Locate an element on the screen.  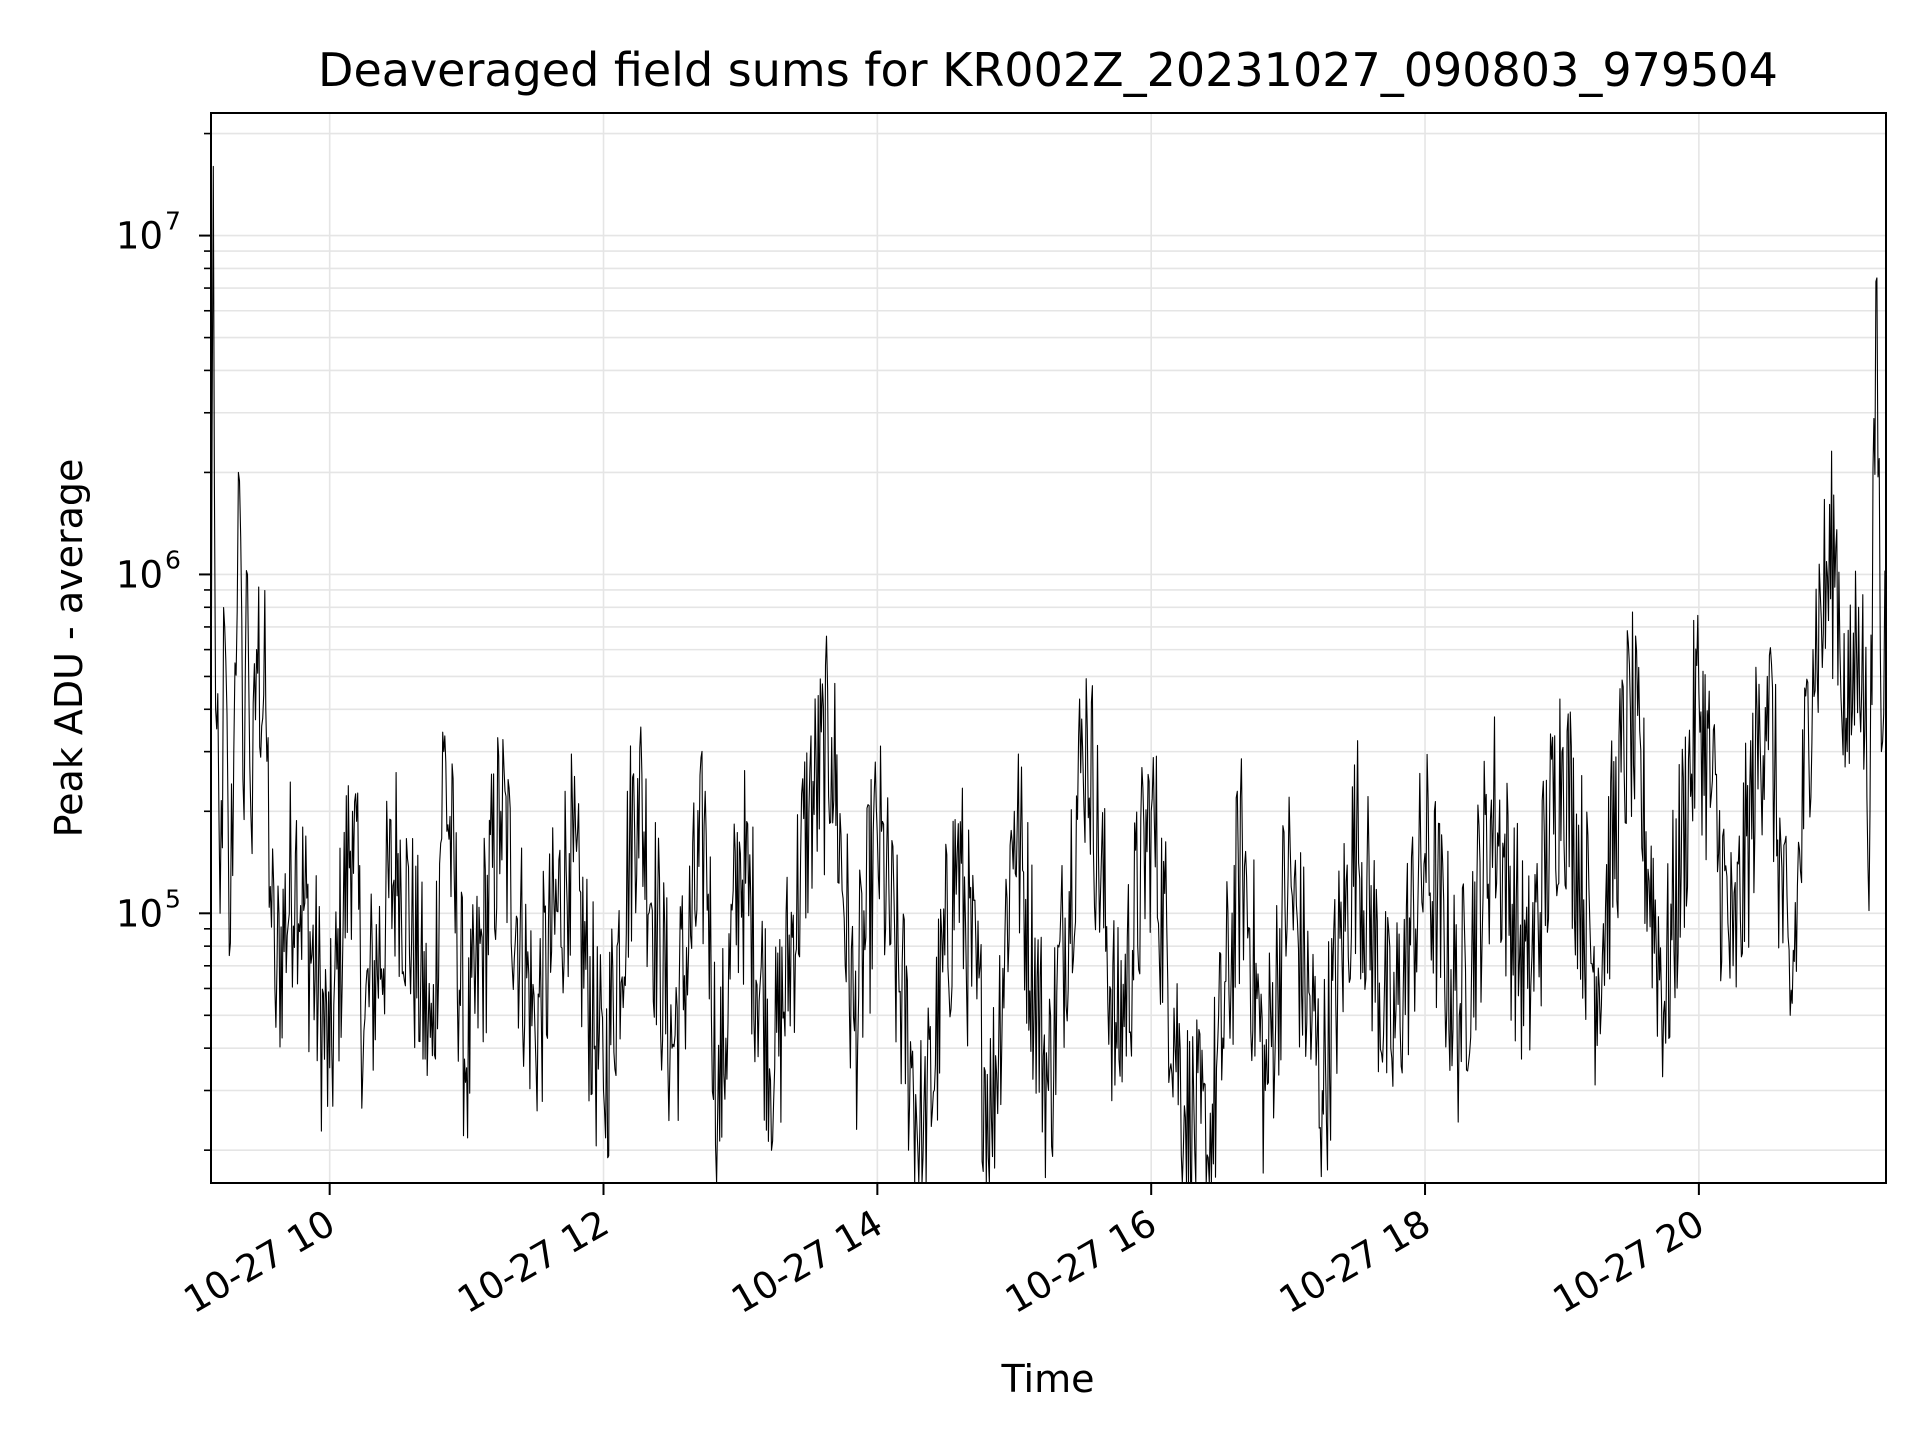
y-tick-exponent: 5 is located at coordinates (173, 898).